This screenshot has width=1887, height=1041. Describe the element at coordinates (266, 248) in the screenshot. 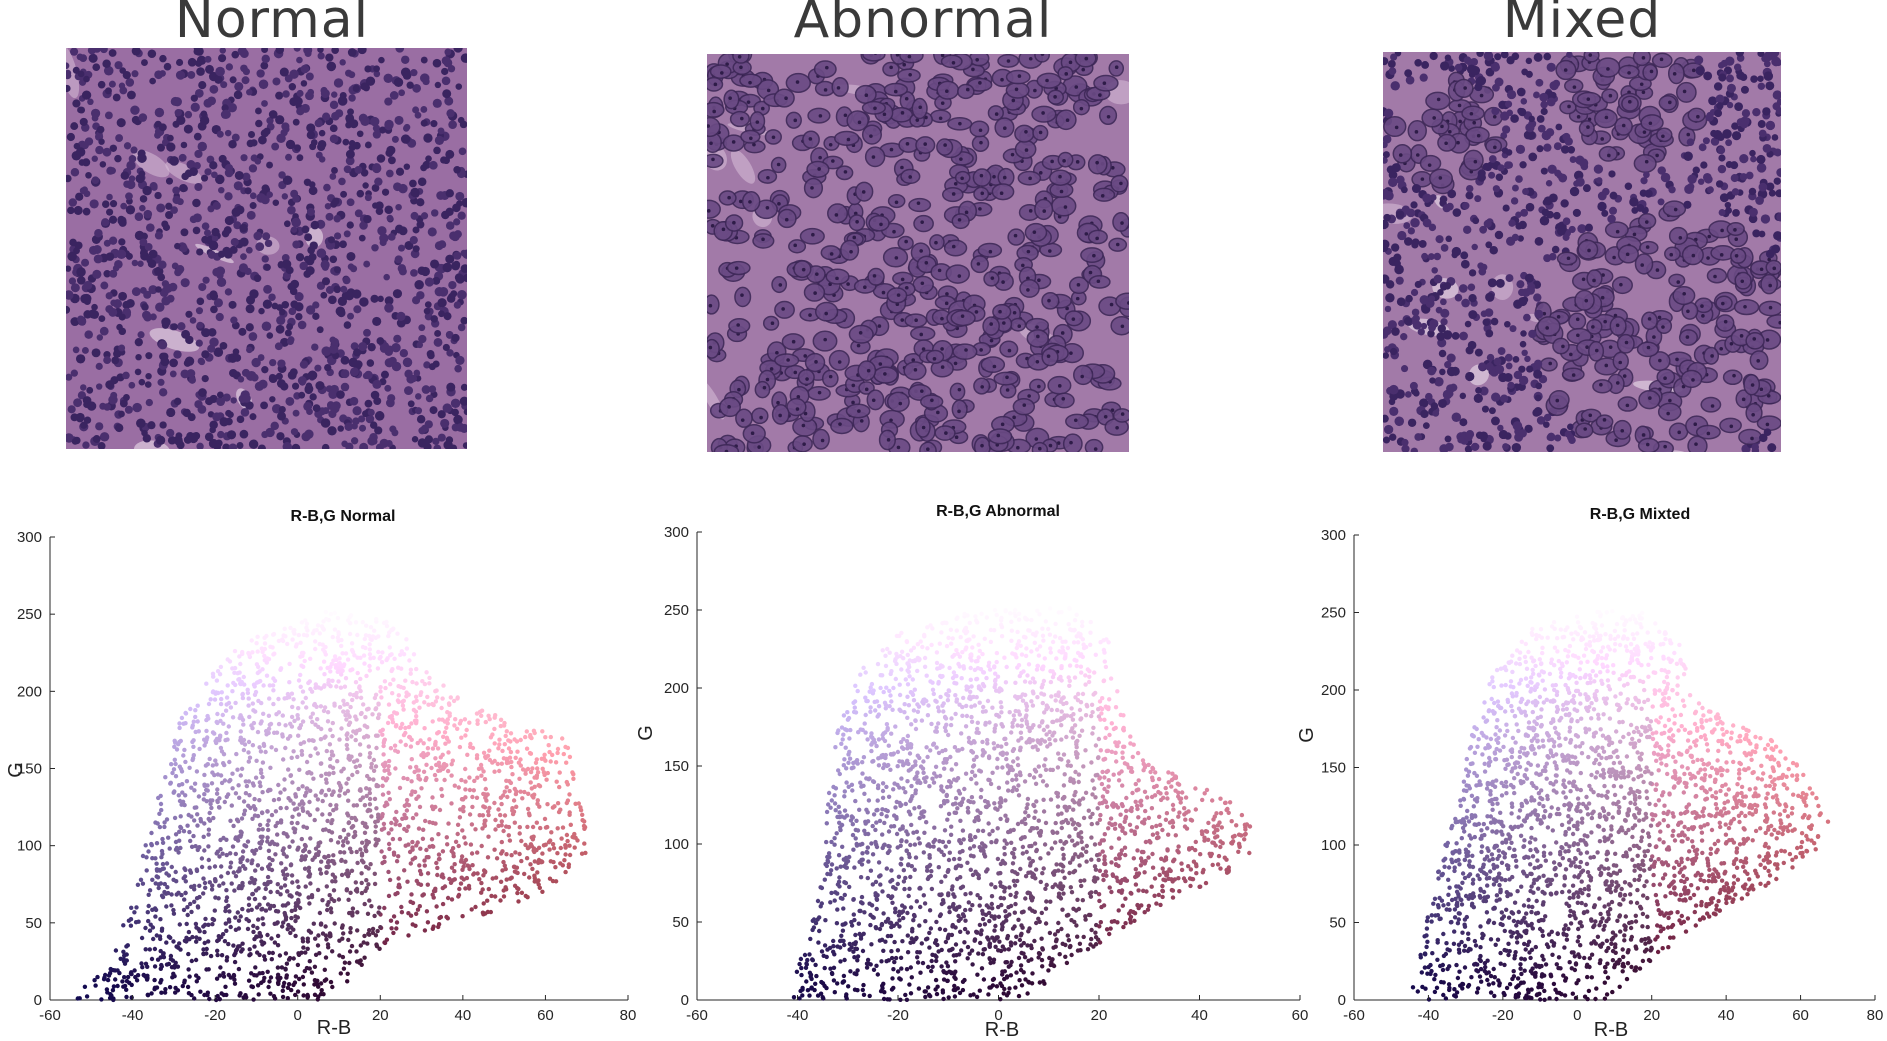

I see `tissue-image-normal` at that location.